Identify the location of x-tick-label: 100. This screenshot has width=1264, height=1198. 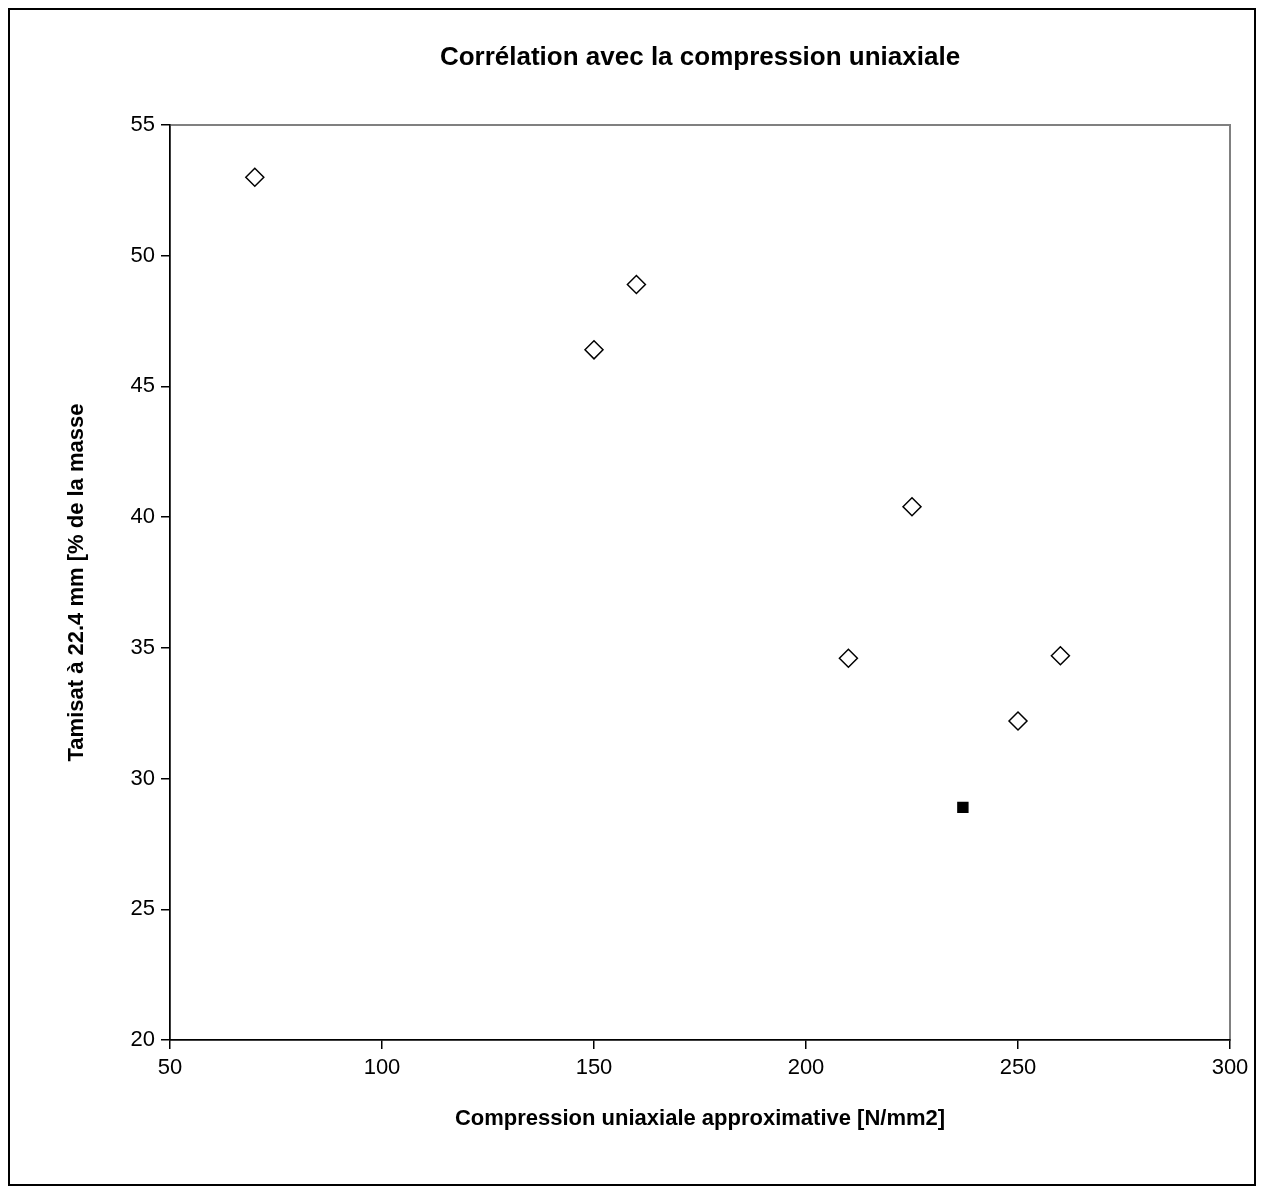
(382, 1067).